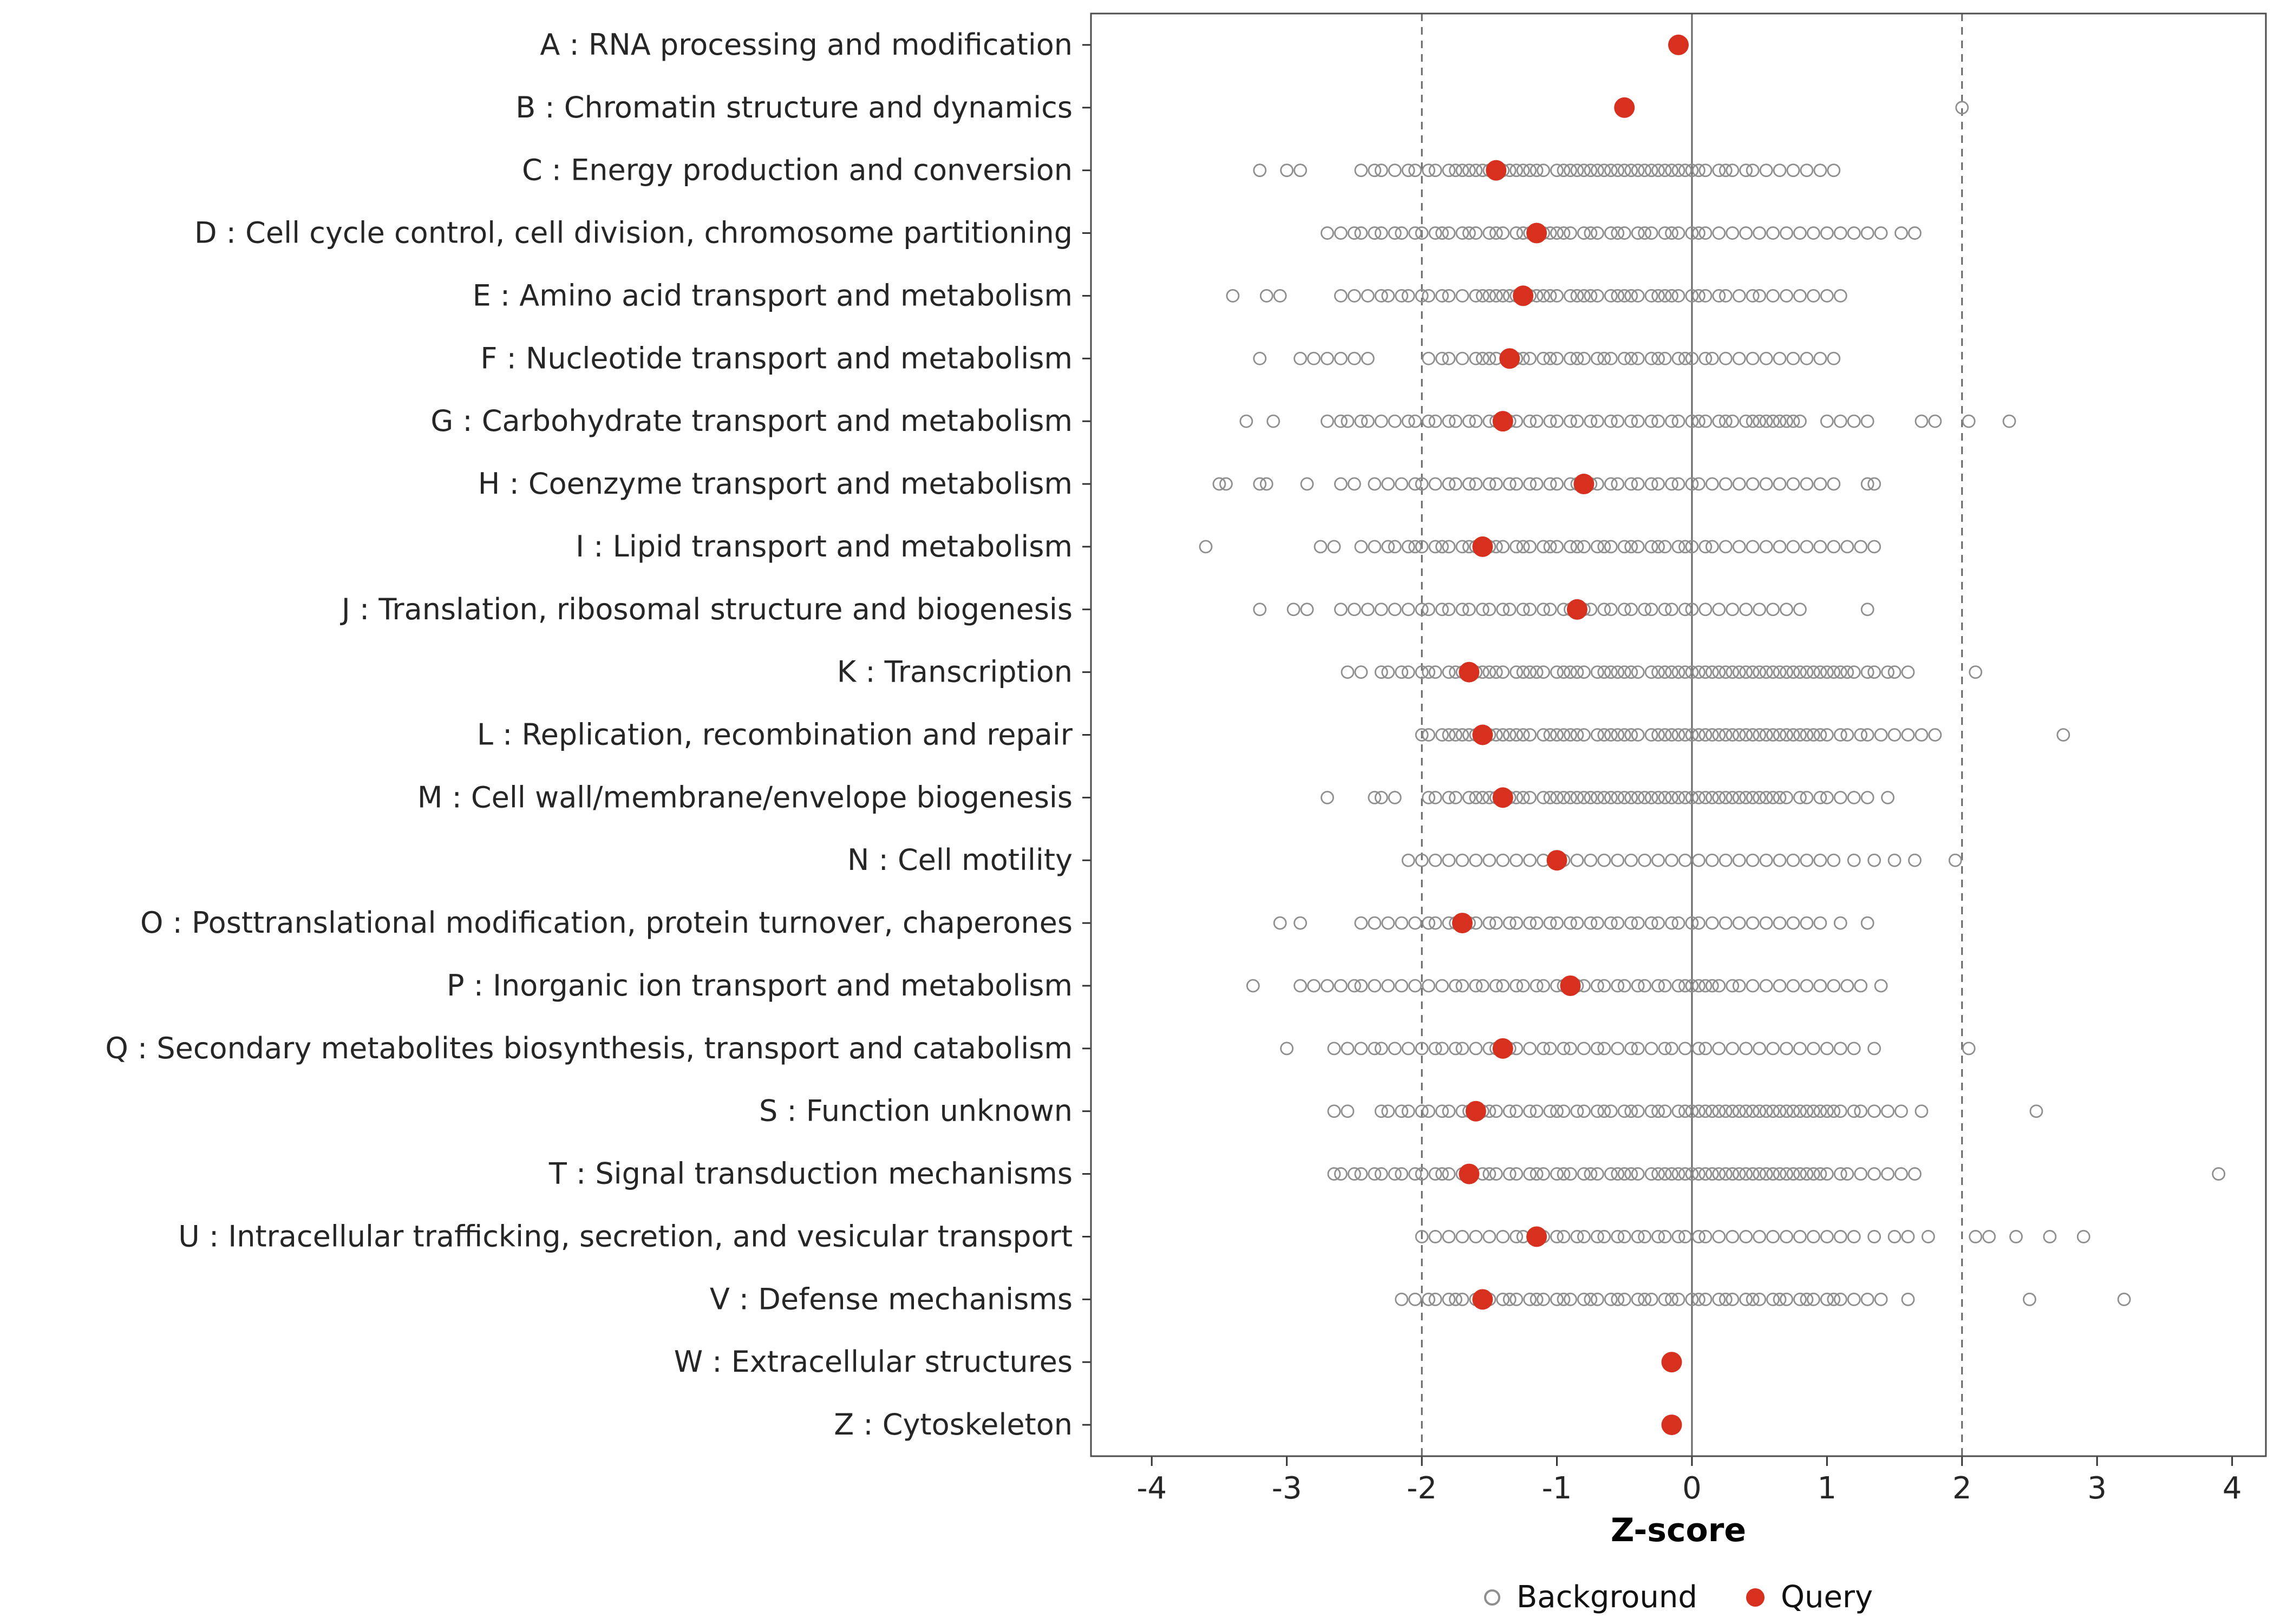  I want to click on category-label: K : Transcription, so click(955, 672).